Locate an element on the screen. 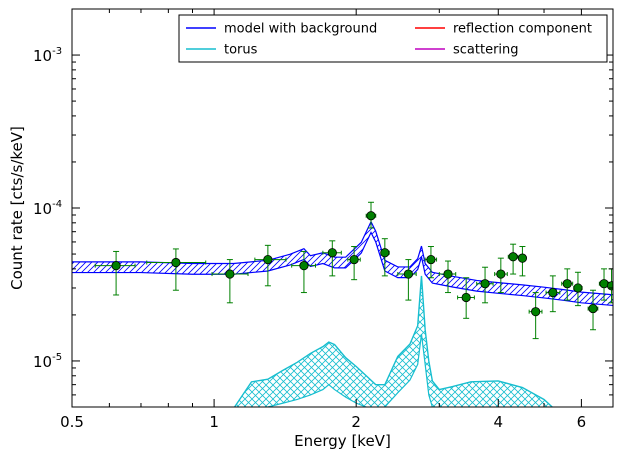 This screenshot has width=624, height=459. x-axis-label: Energy [keV] is located at coordinates (342, 441).